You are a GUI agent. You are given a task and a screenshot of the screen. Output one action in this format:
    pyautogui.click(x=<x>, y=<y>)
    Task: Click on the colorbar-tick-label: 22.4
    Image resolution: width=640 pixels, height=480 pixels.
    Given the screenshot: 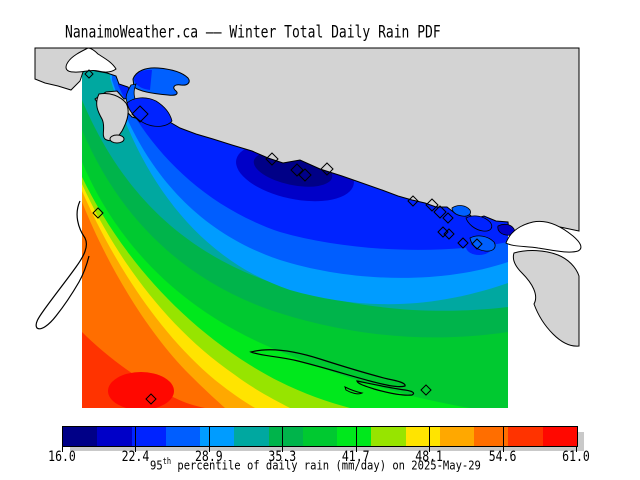 What is the action you would take?
    pyautogui.click(x=135, y=456)
    